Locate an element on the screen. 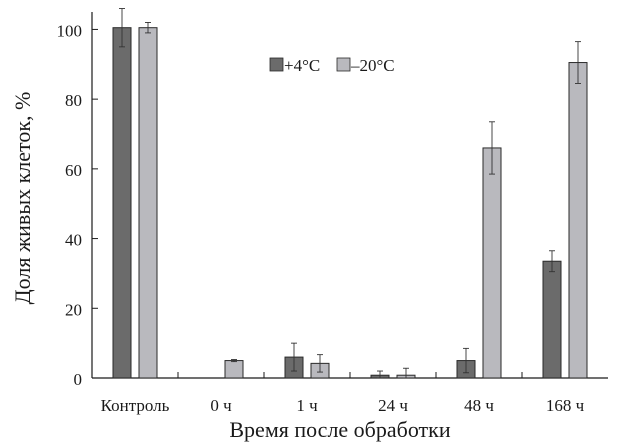  y-tick-label: 100 is located at coordinates (70, 30).